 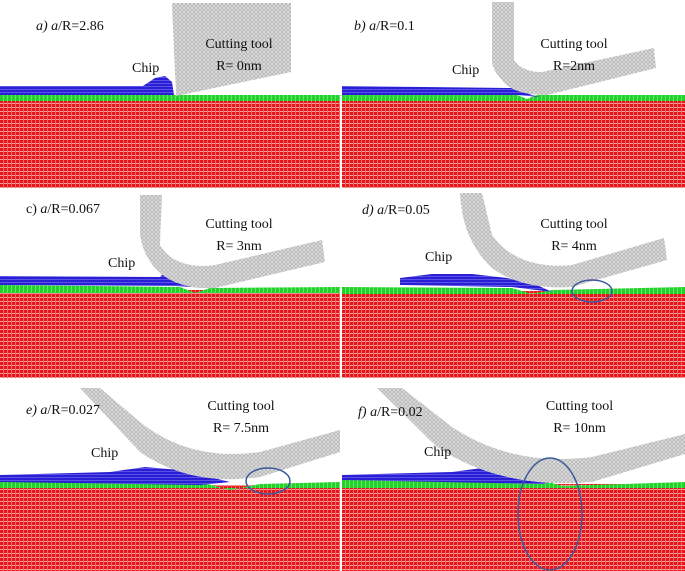 I want to click on panel-label-d: d) a/R=0.05, so click(x=396, y=210).